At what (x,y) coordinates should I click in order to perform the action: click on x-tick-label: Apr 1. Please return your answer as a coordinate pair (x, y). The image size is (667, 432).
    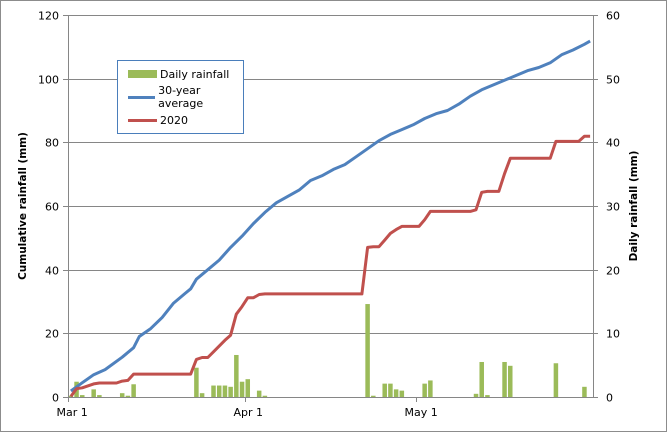
    Looking at the image, I should click on (249, 412).